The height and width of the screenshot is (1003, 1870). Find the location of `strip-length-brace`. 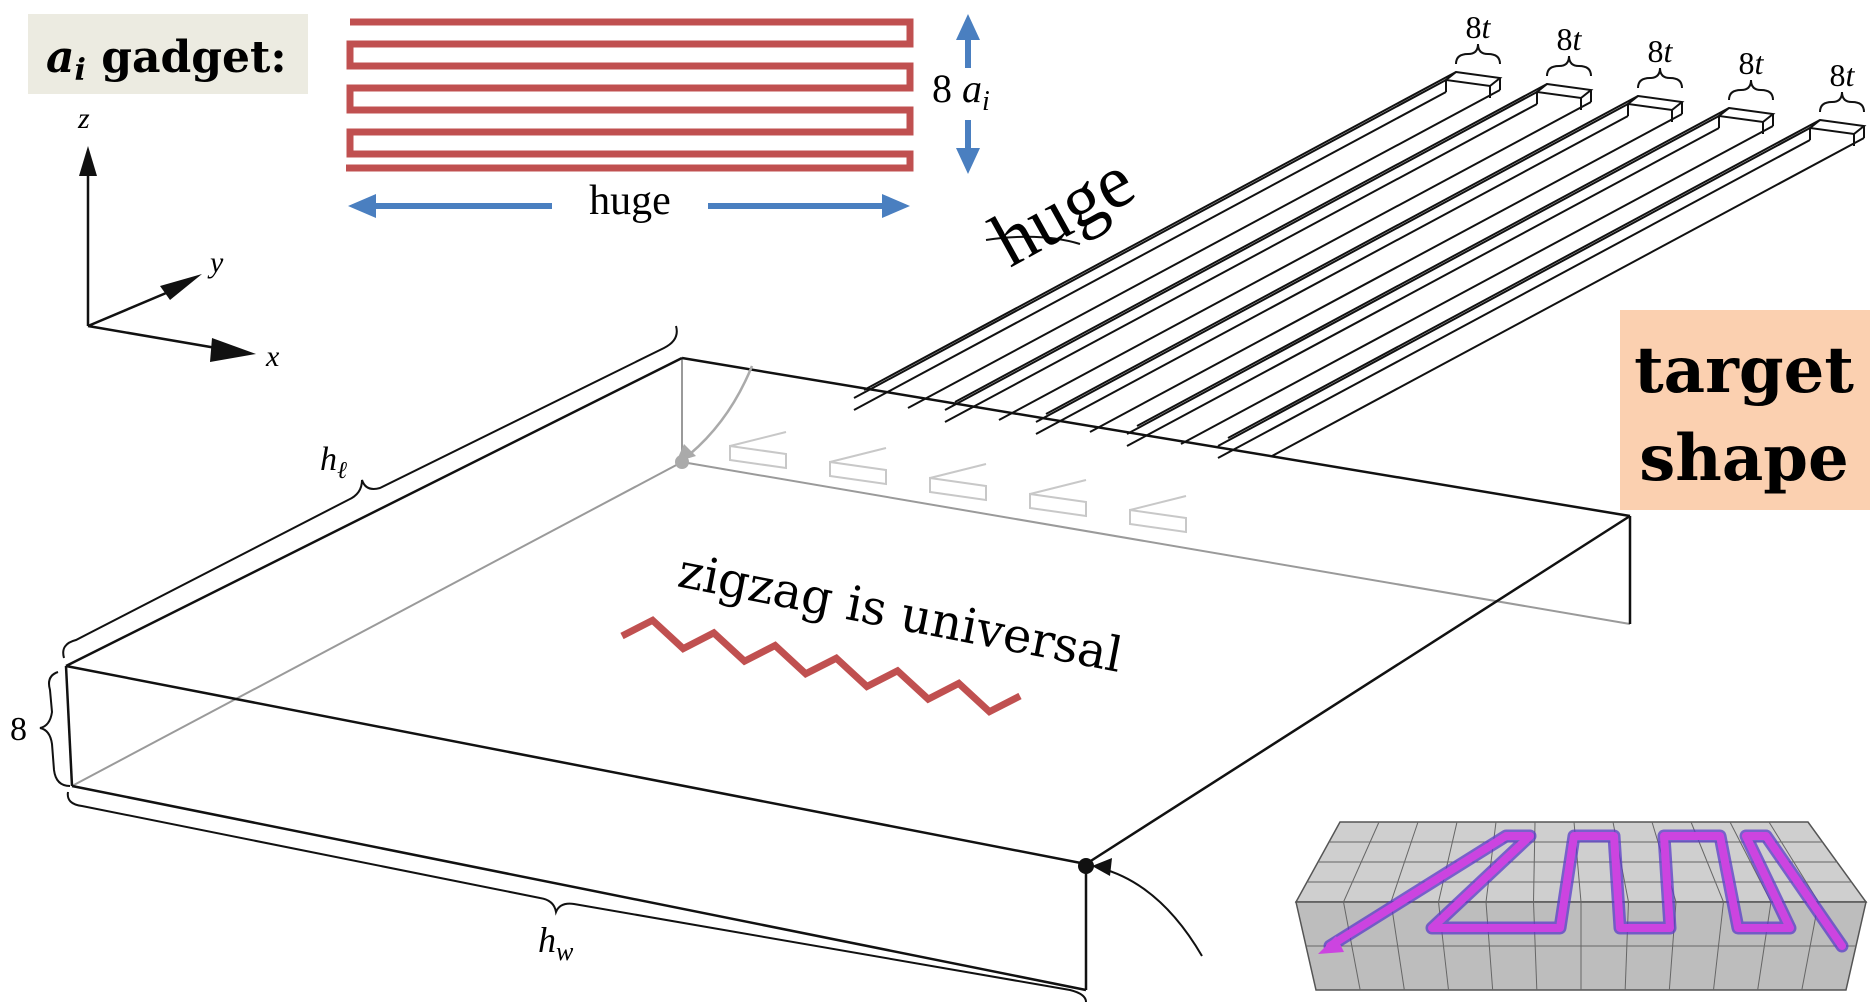

strip-length-brace is located at coordinates (1033, 240).